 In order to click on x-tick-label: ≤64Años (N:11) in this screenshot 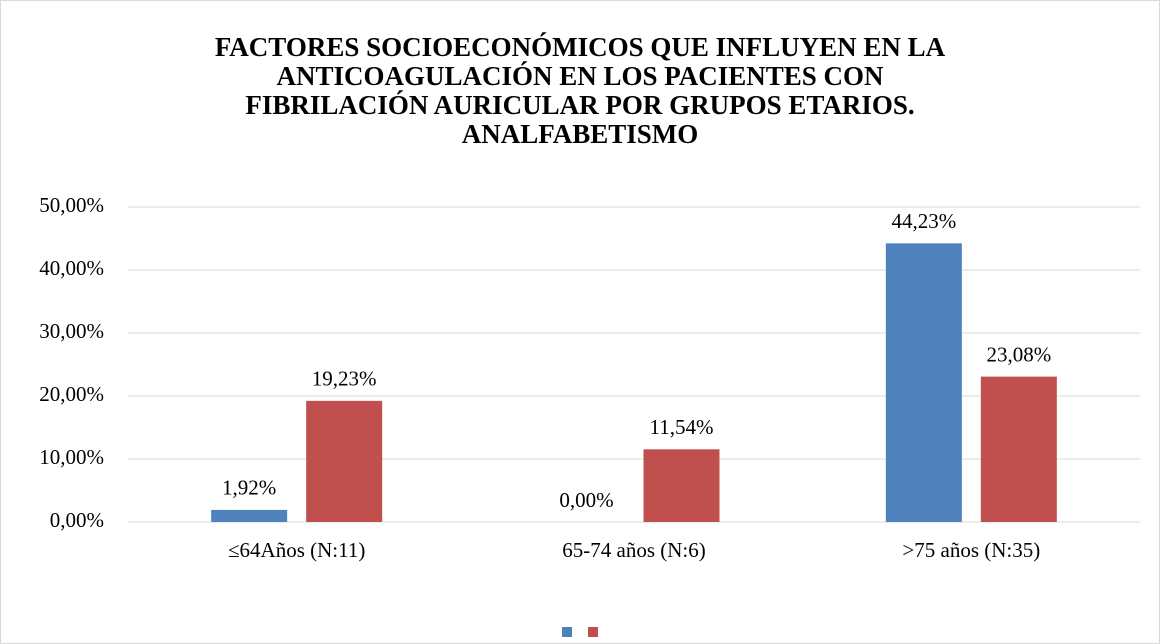, I will do `click(296, 550)`.